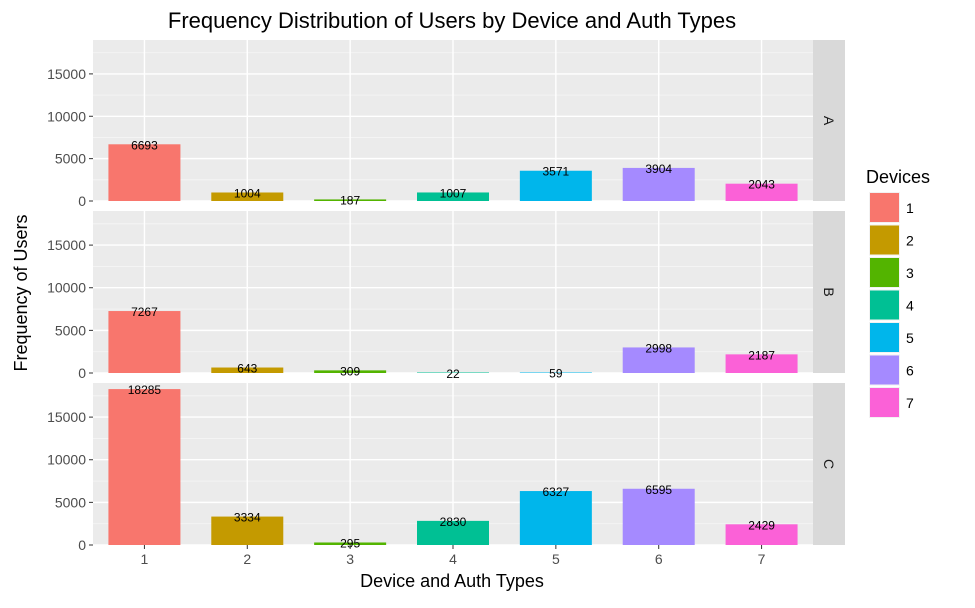  I want to click on legend-title: Devices, so click(898, 177).